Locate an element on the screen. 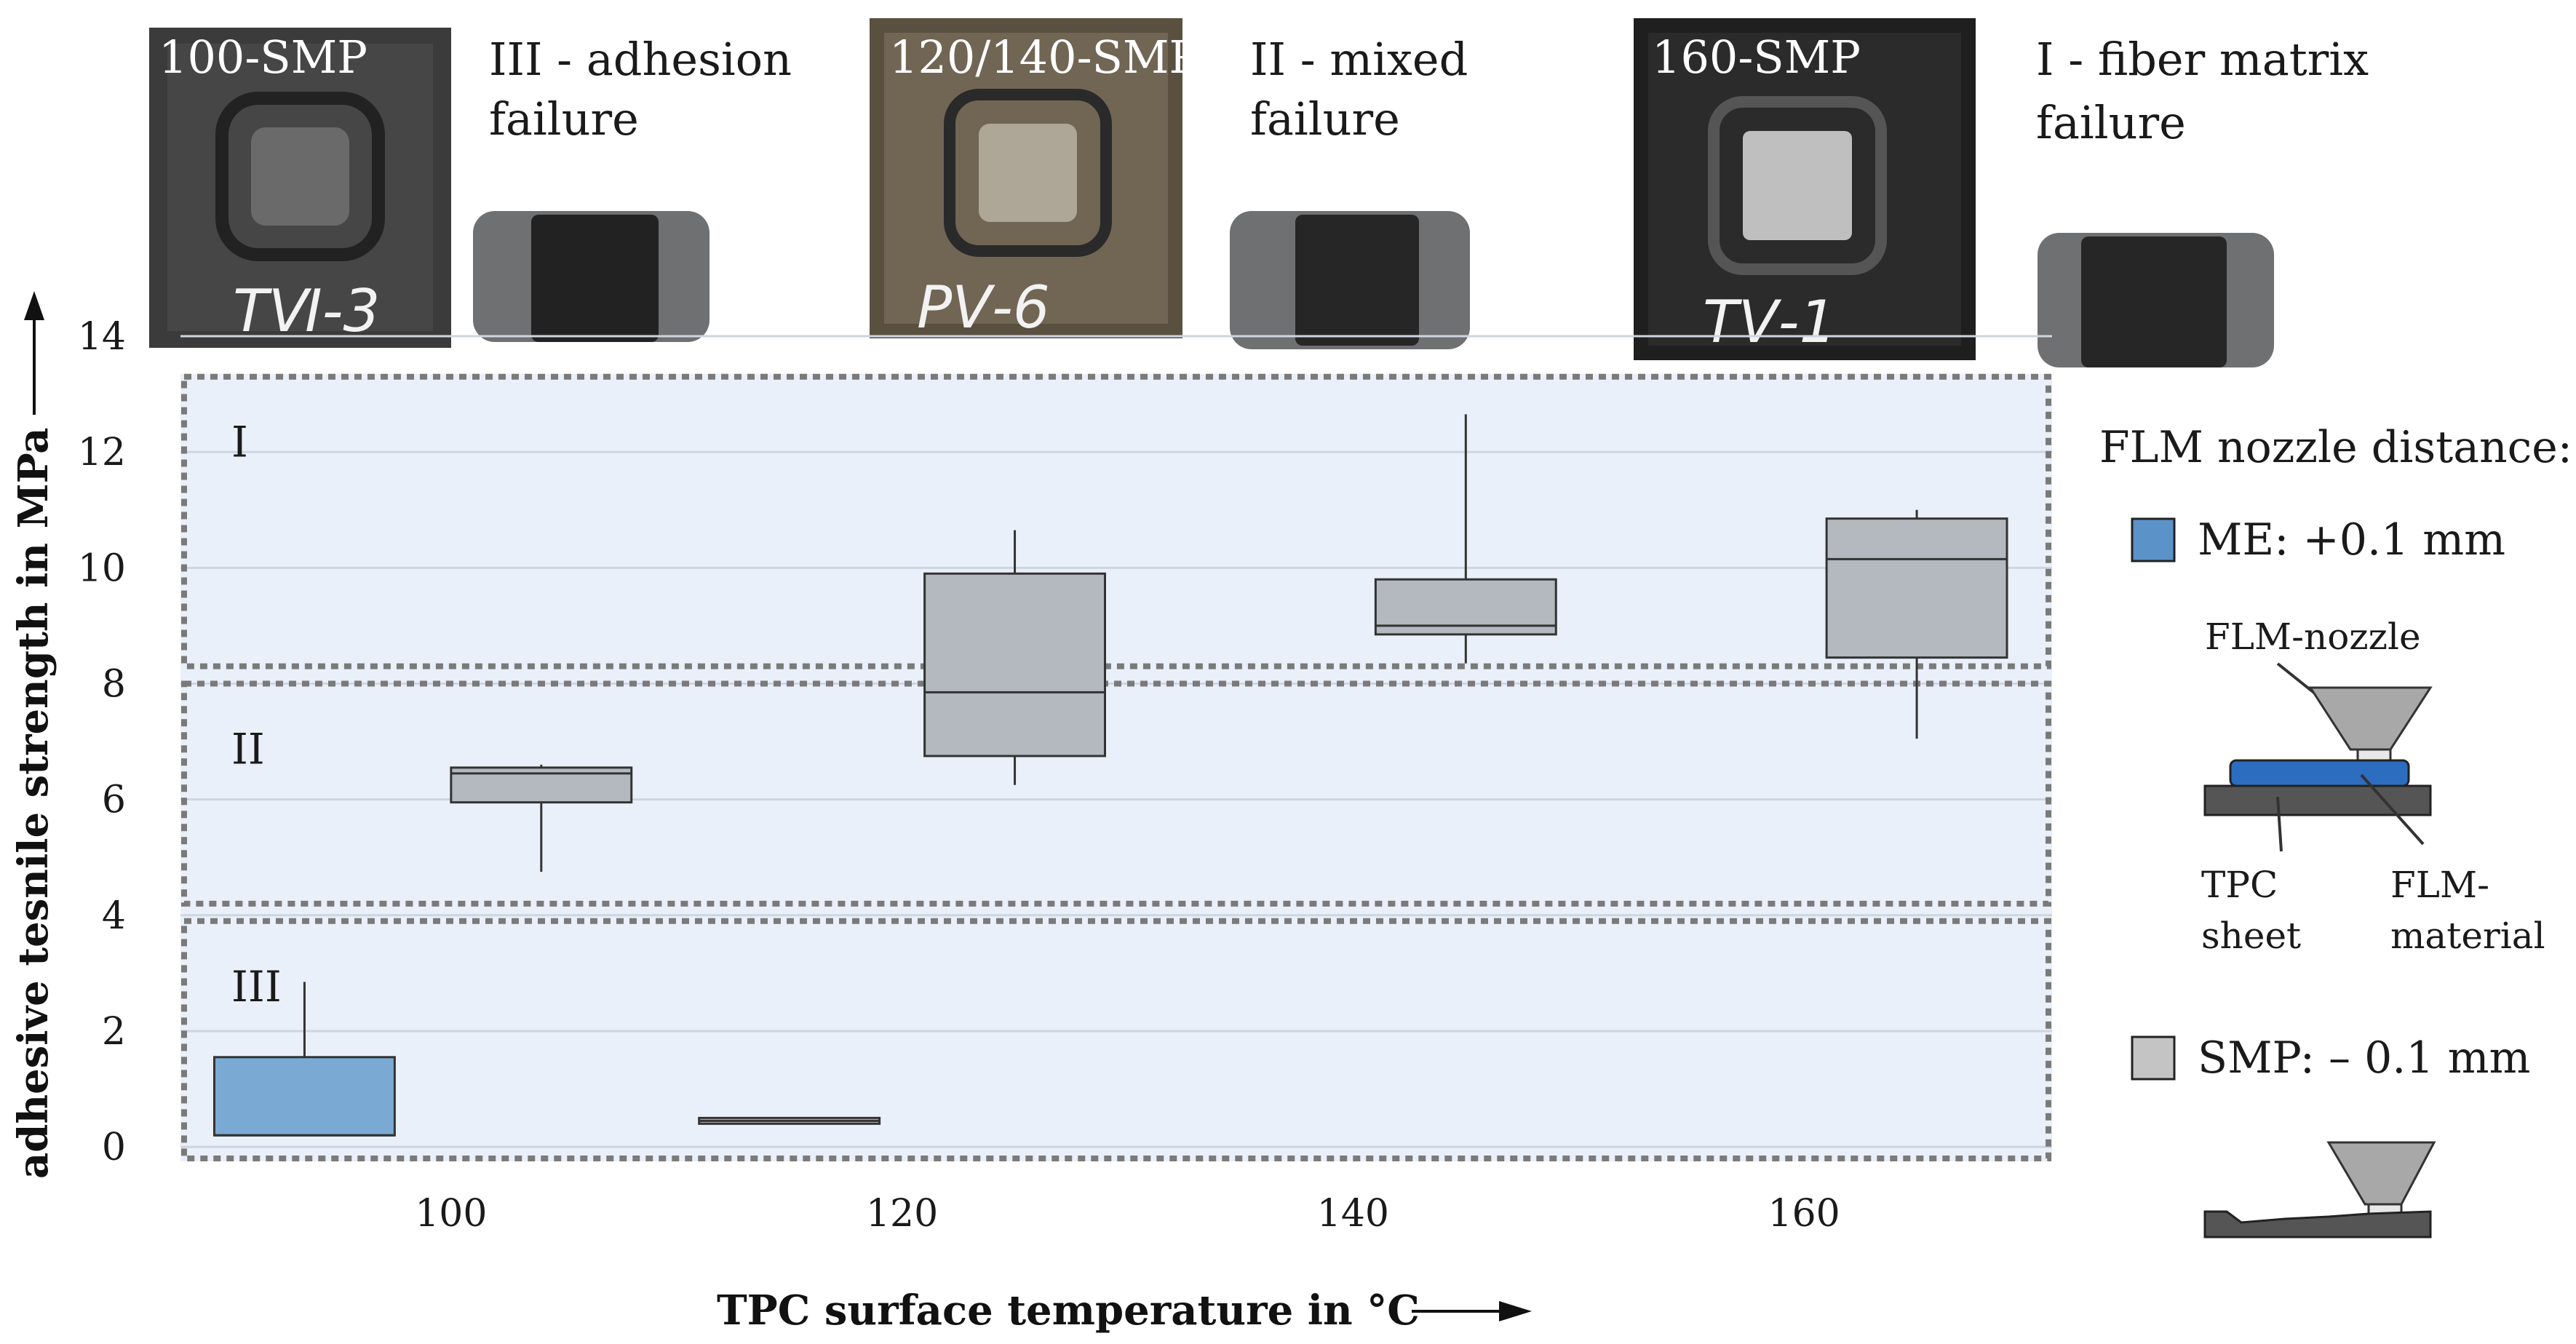  flm-leader is located at coordinates (2392, 810).